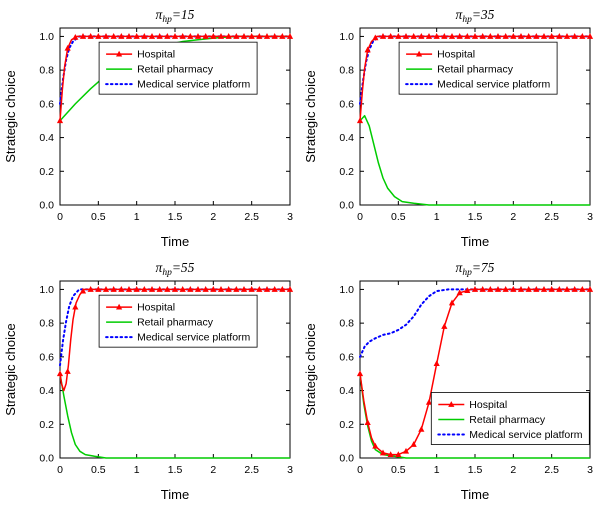 This screenshot has height=511, width=601. What do you see at coordinates (164, 121) in the screenshot?
I see `y-axis: 0.0 0.2 0.4 0.6 0.8 1.0` at bounding box center [164, 121].